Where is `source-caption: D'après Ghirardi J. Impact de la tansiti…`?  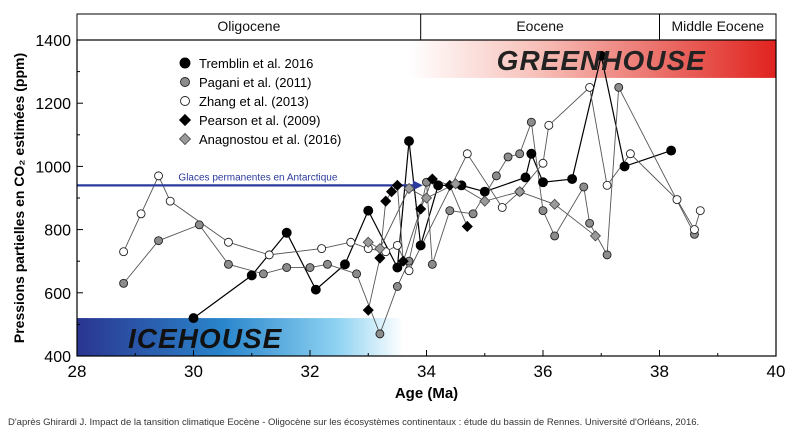
source-caption: D'après Ghirardi J. Impact de la tansiti… is located at coordinates (354, 422).